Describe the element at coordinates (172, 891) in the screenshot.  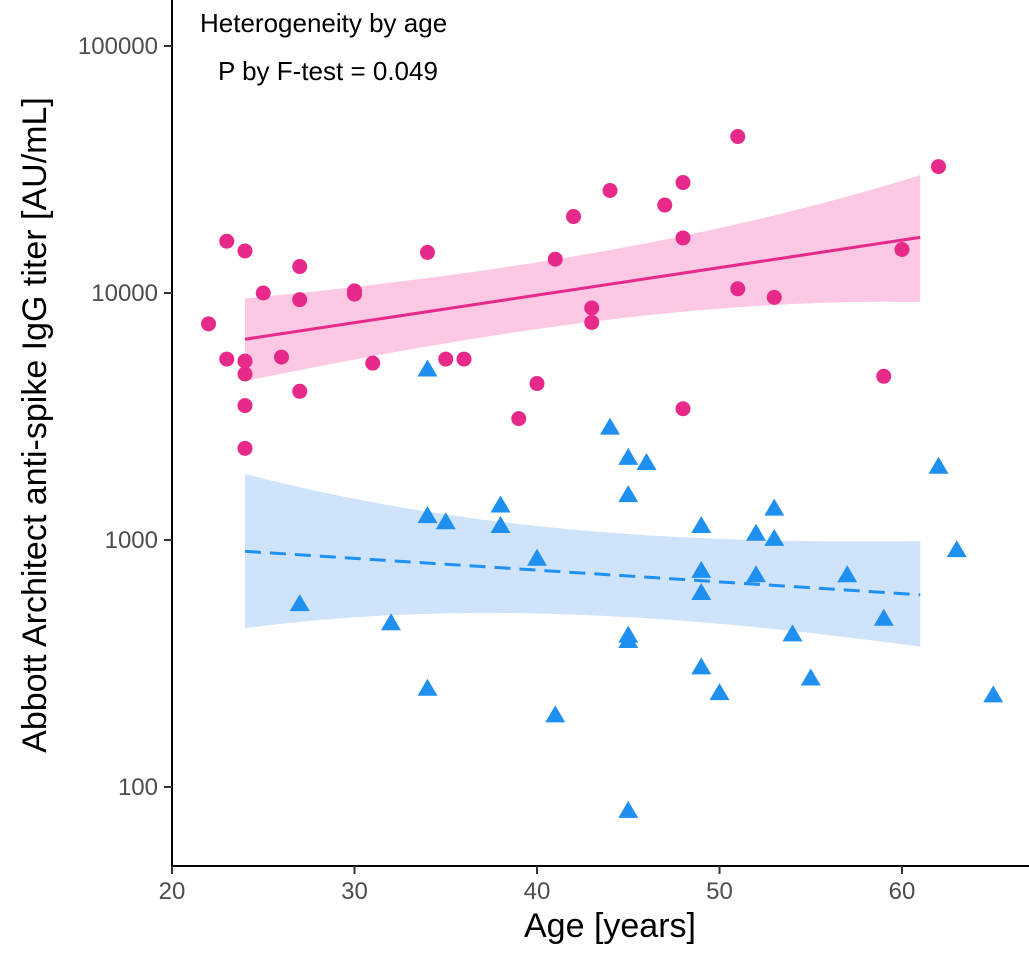
I see `x-tick-label: 20` at that location.